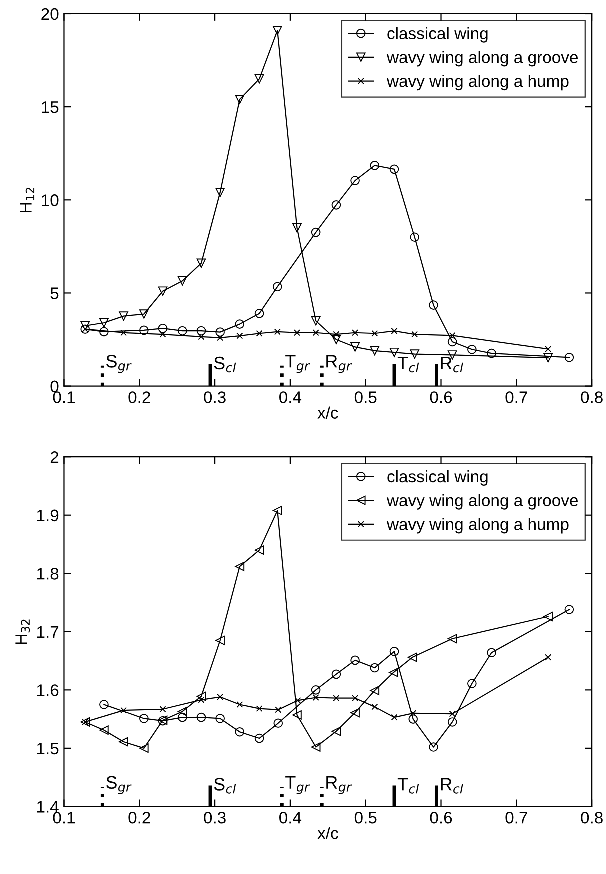 The image size is (606, 874). I want to click on y-tick-label: 1.9, so click(48, 516).